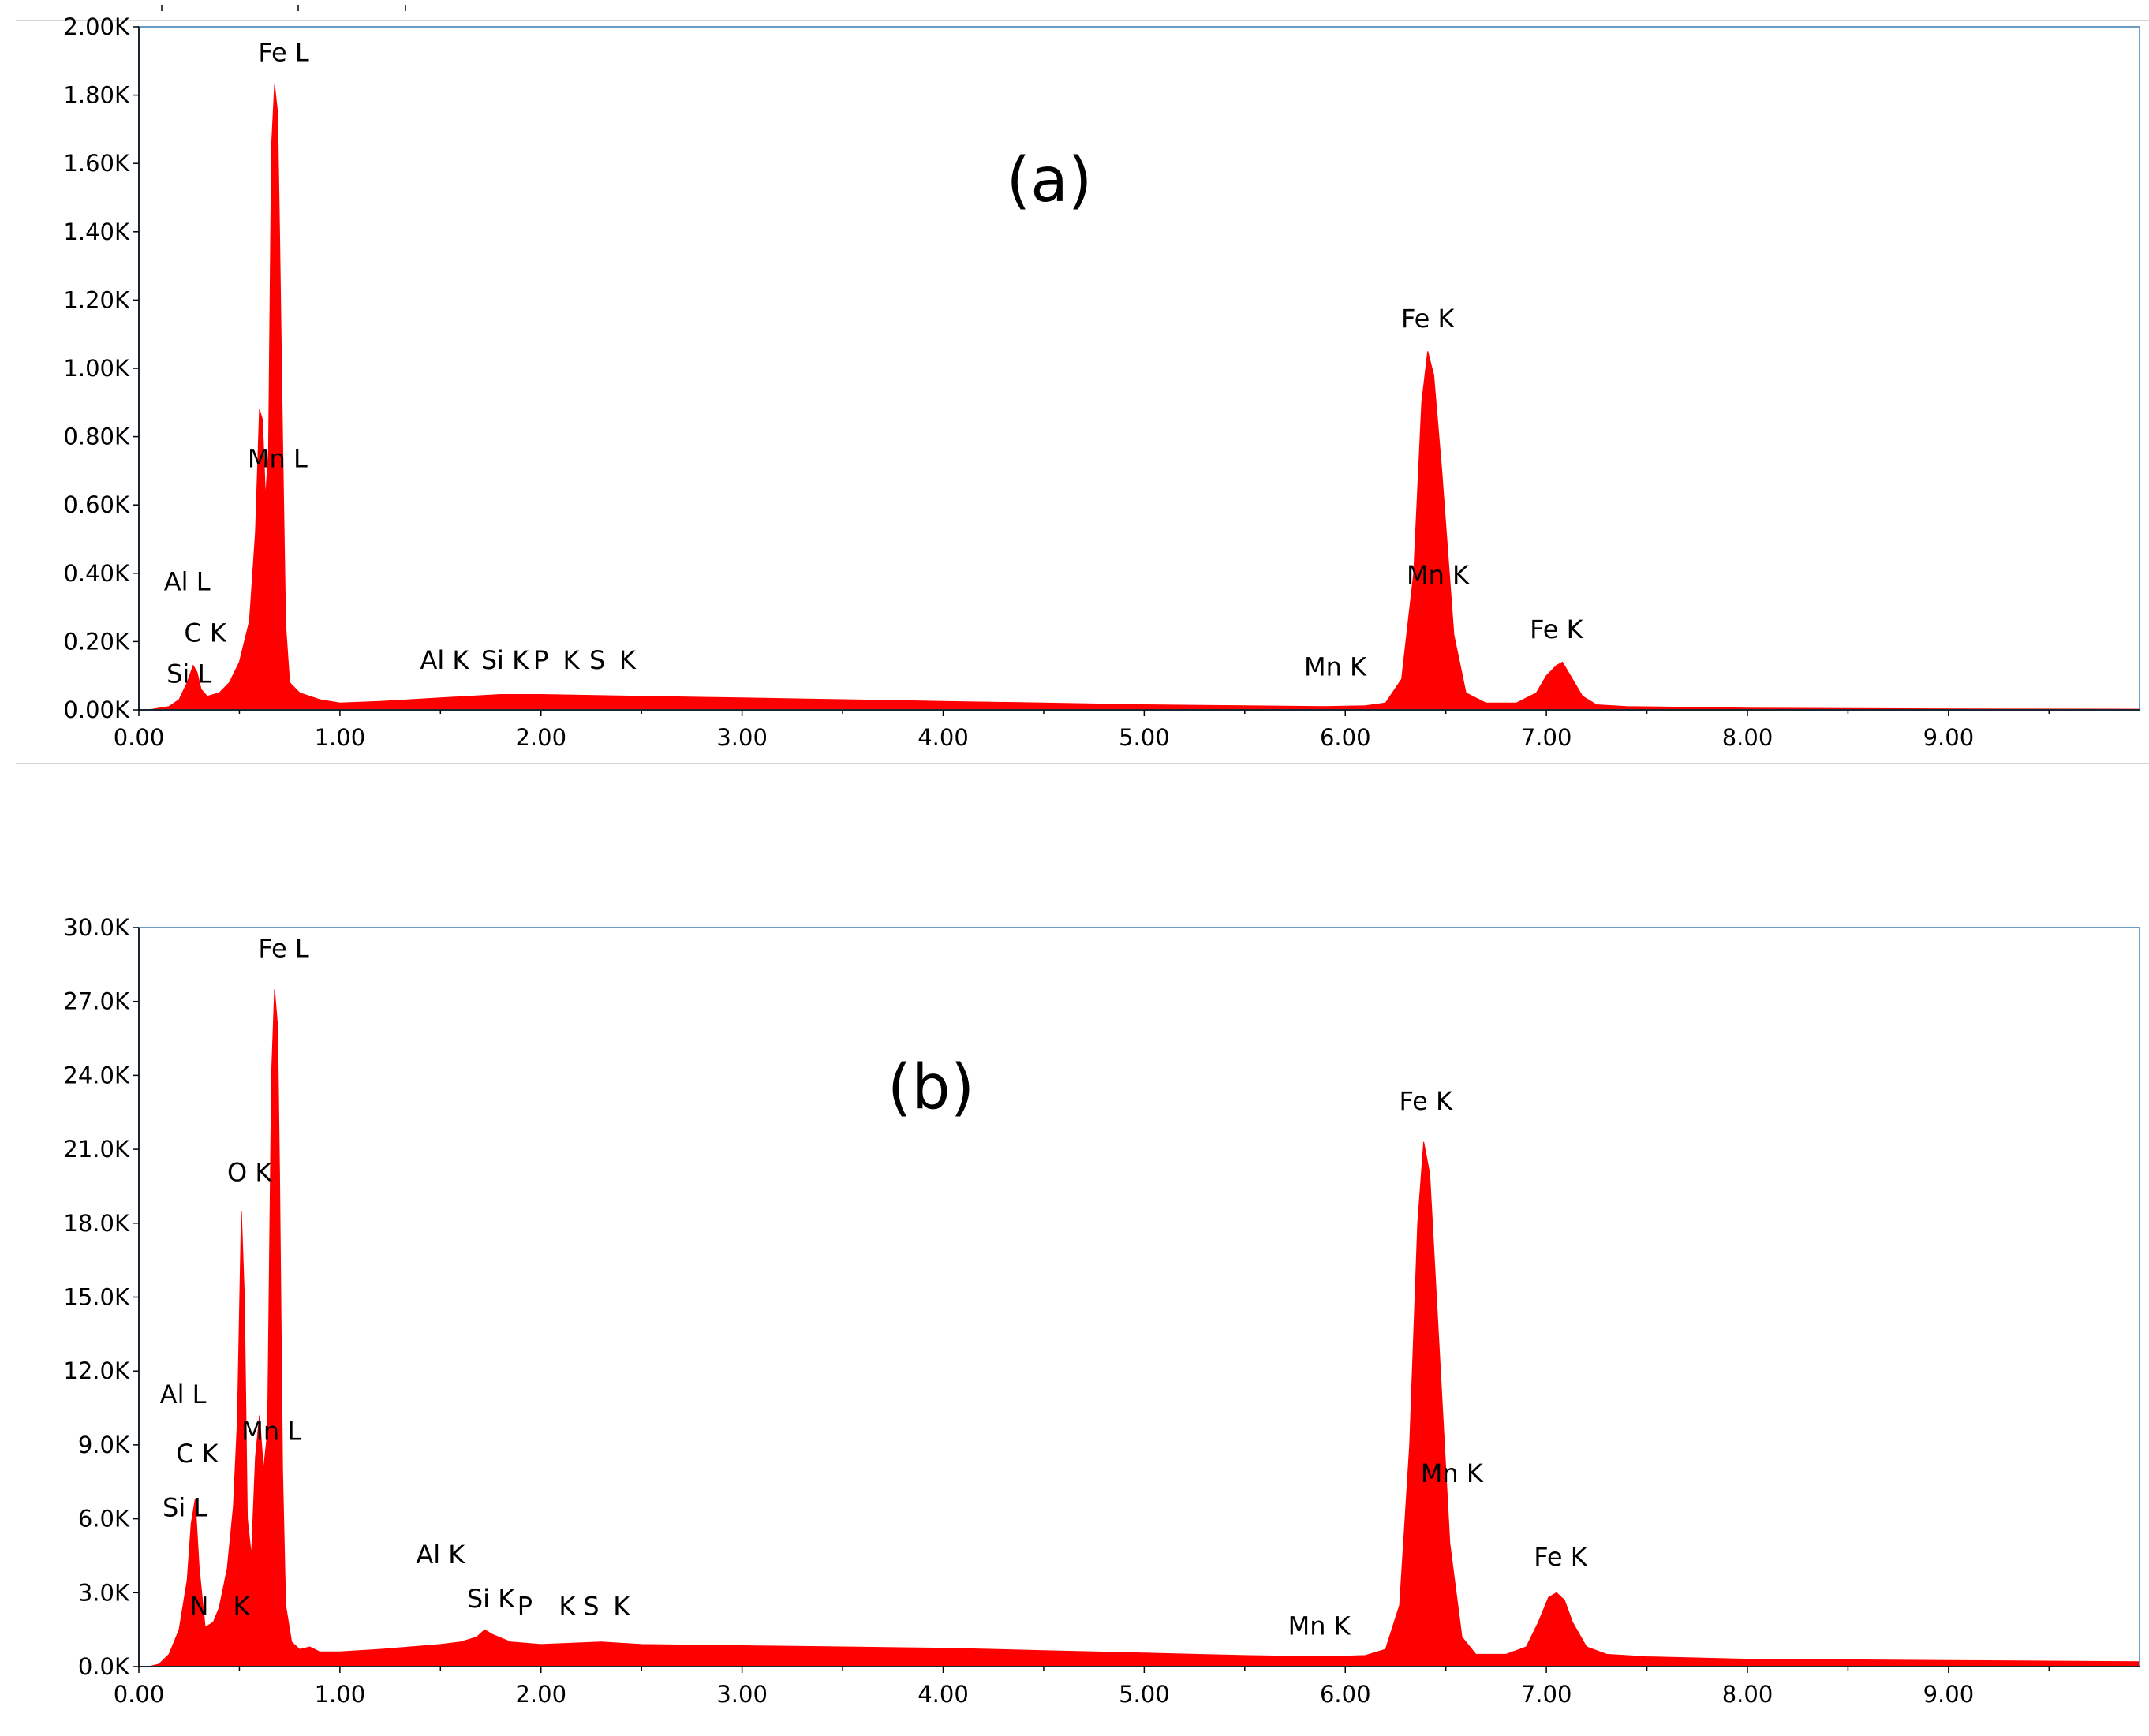 This screenshot has width=2149, height=1736. I want to click on panel-label: (a), so click(1050, 180).